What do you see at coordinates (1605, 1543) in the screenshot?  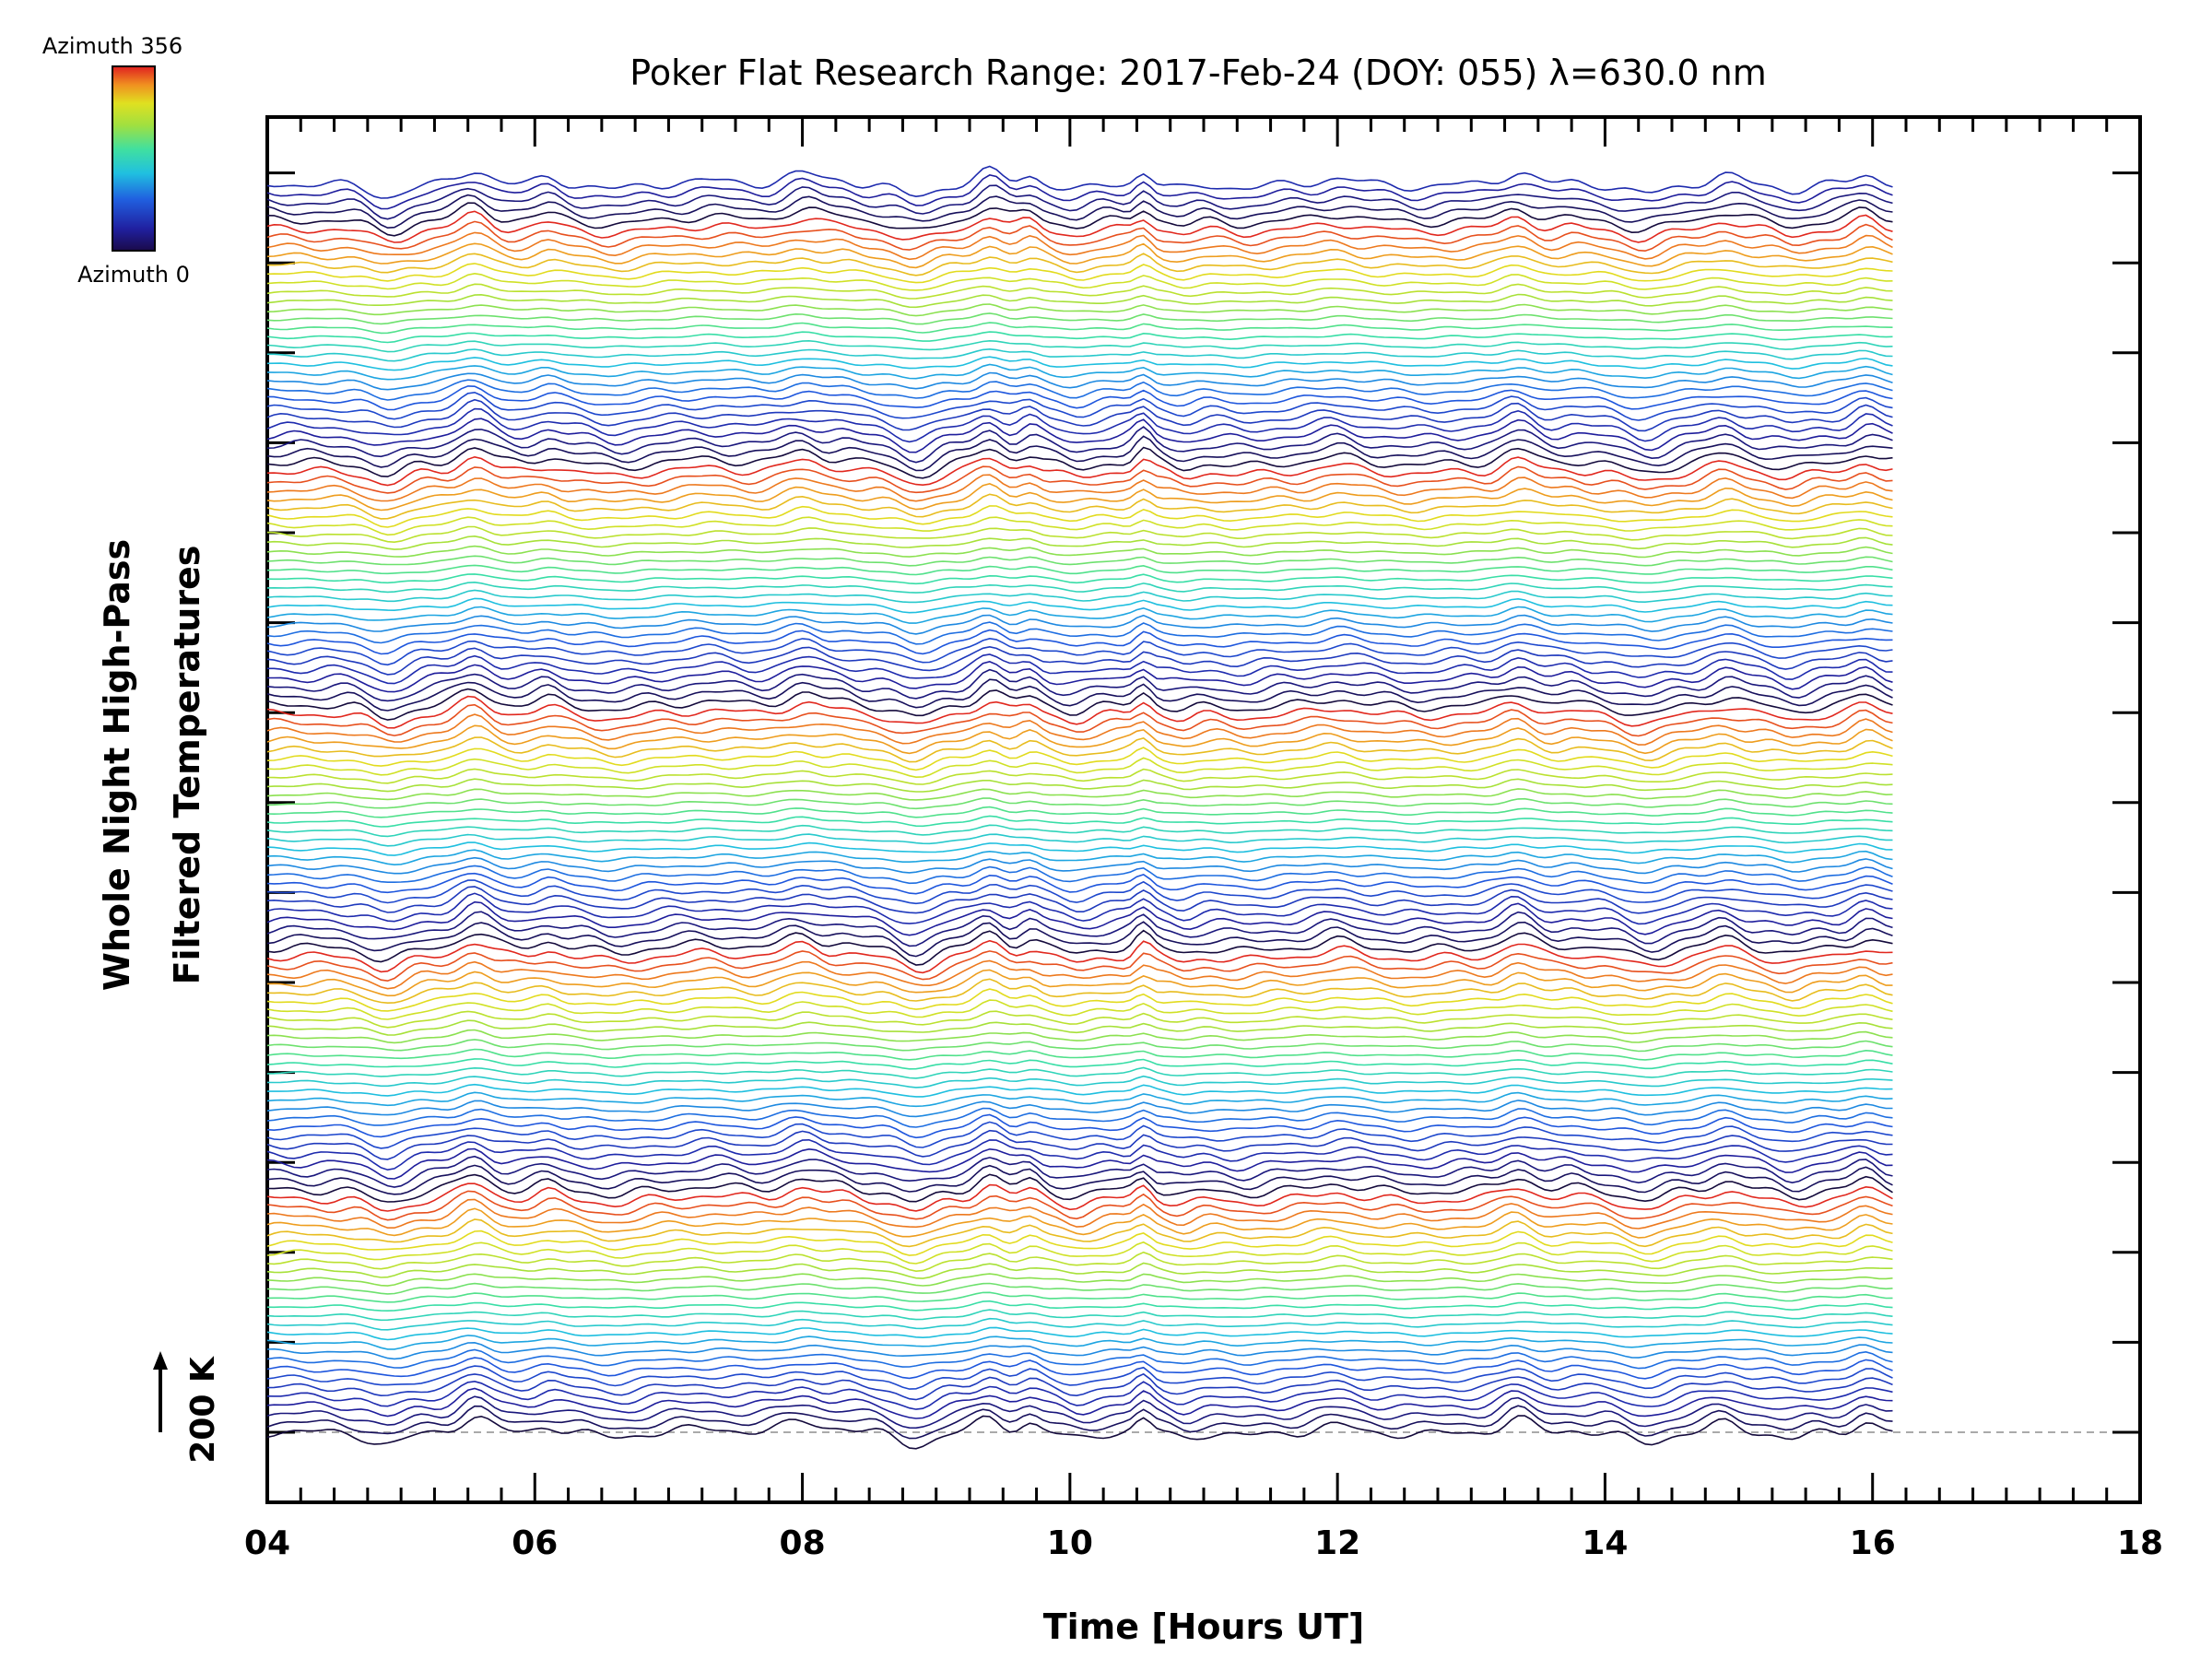 I see `x-tick-label: 14` at bounding box center [1605, 1543].